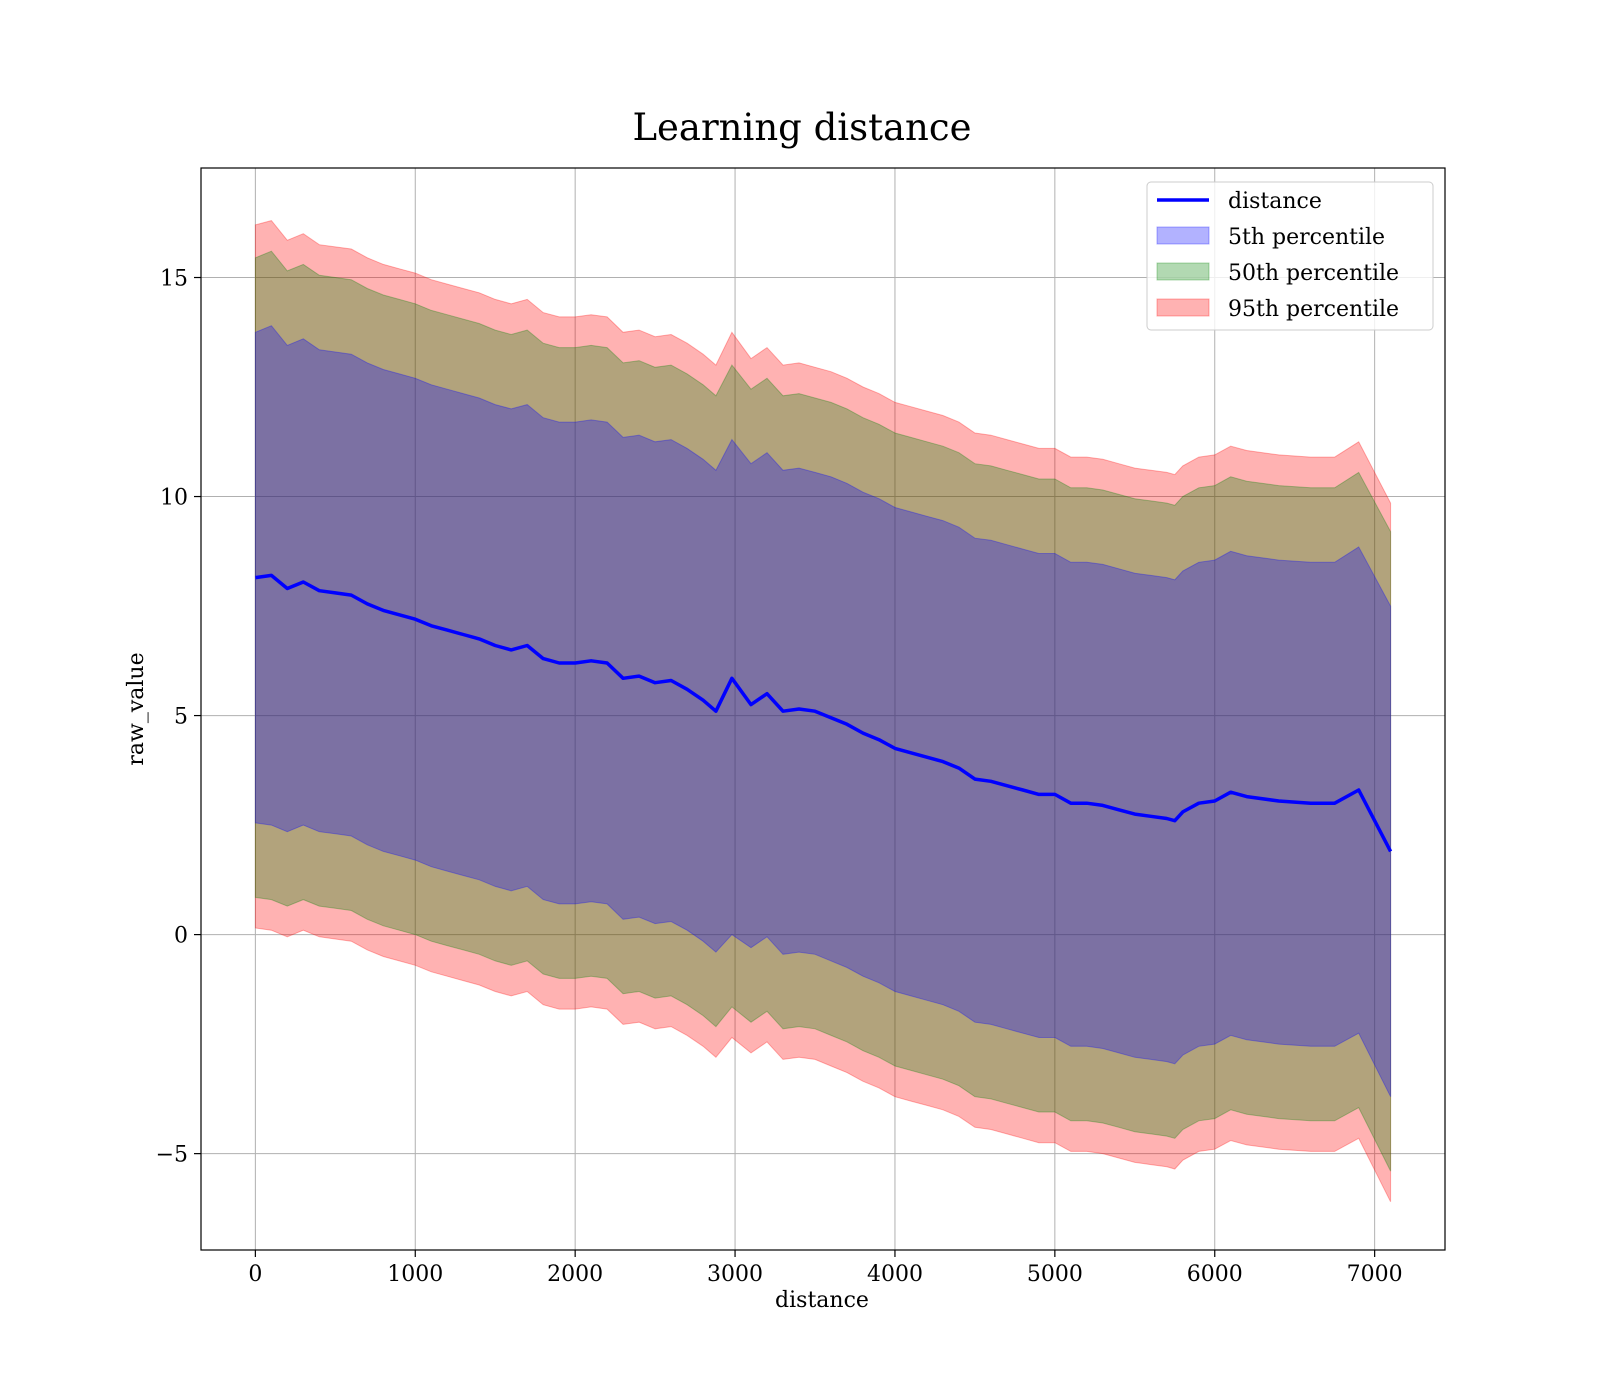 The width and height of the screenshot is (1600, 1400). Describe the element at coordinates (1313, 309) in the screenshot. I see `legend-label-95th: 95th percentile` at that location.